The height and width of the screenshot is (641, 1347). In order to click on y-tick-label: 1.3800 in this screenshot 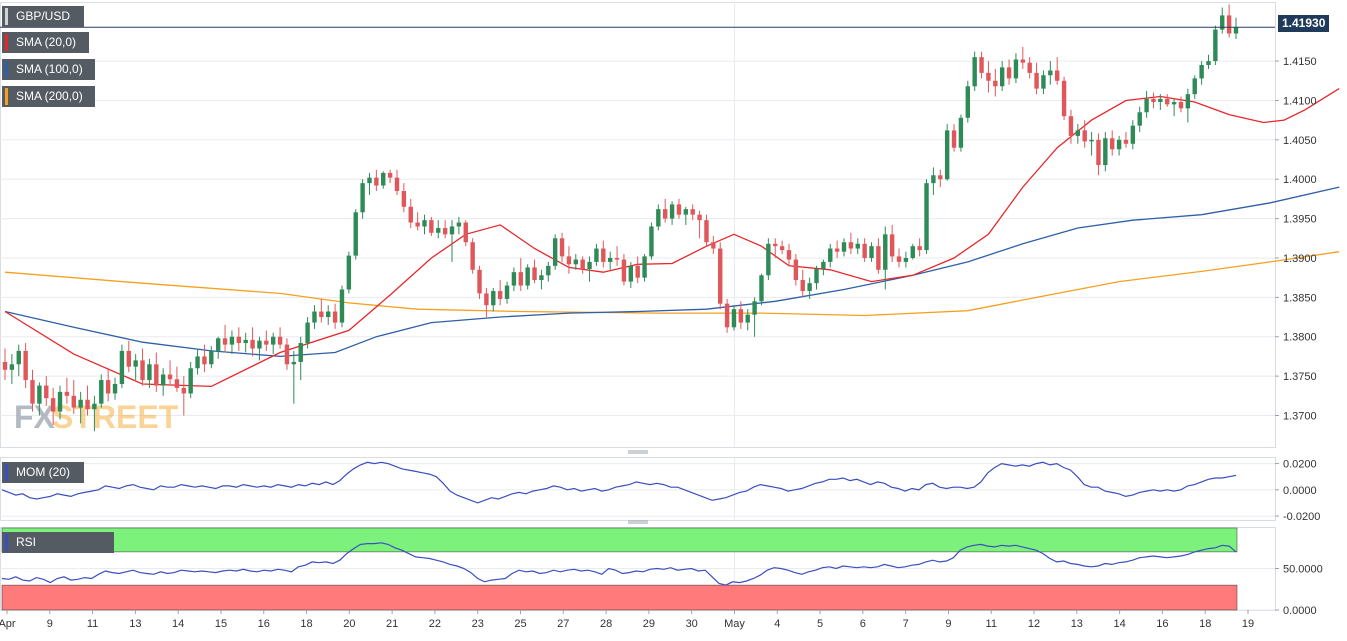, I will do `click(1300, 338)`.